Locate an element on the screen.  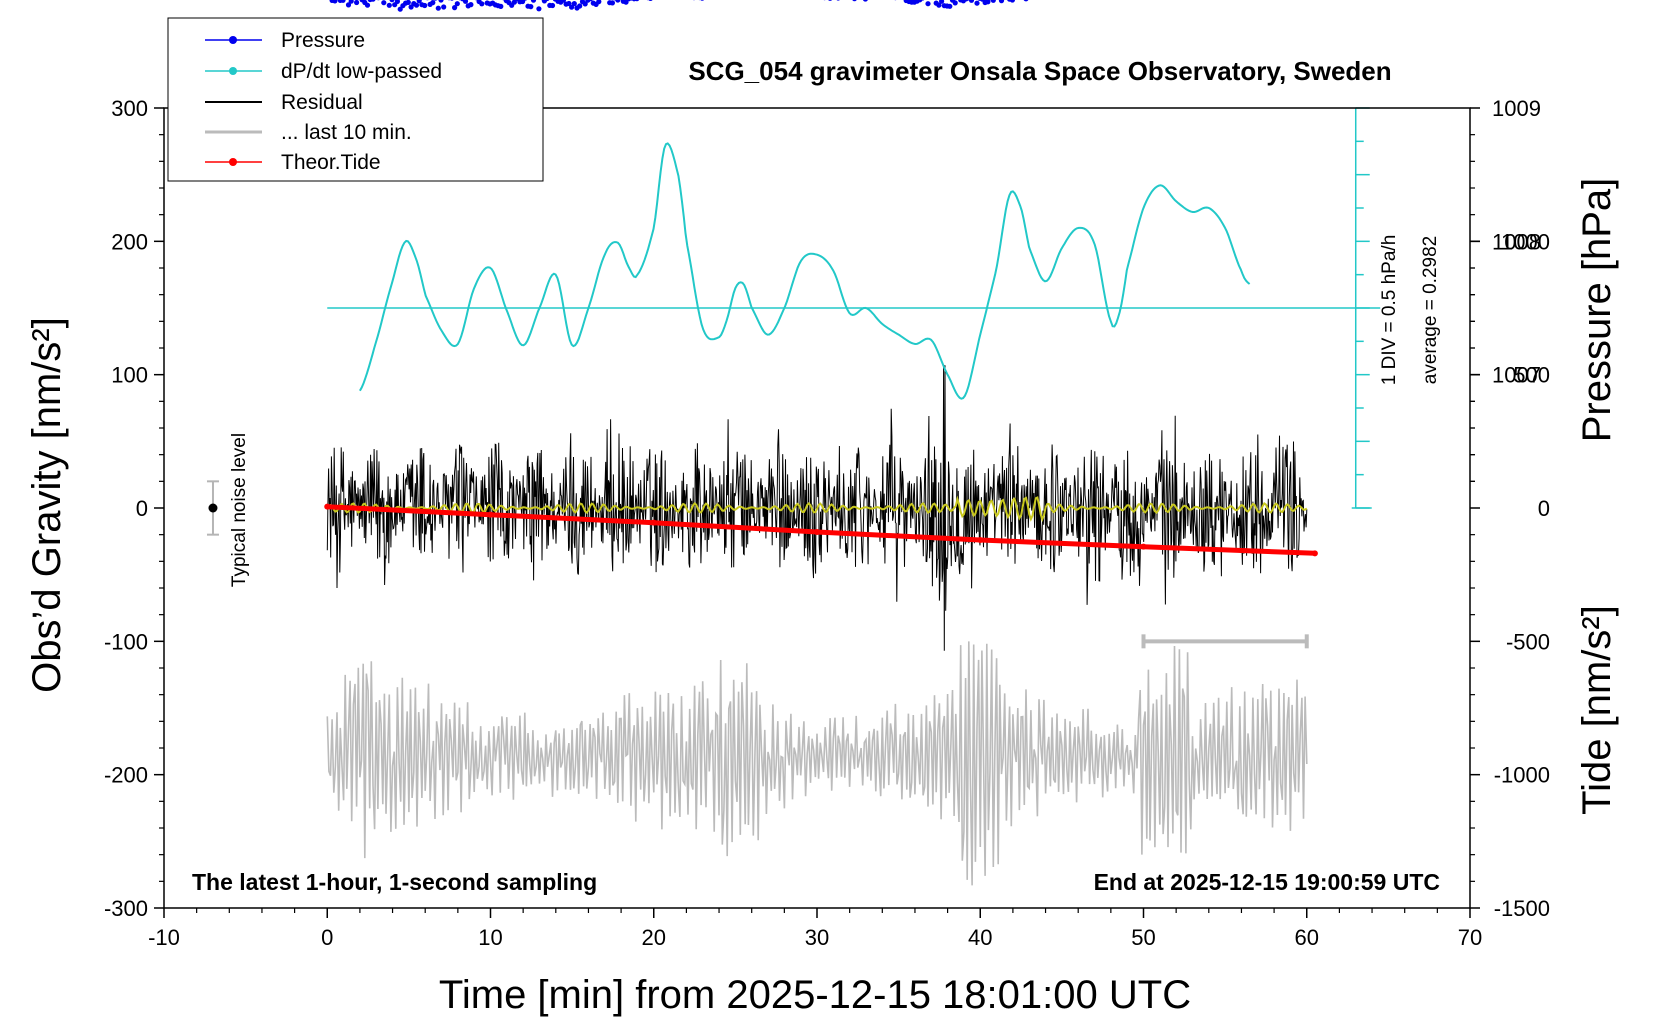
x-tick-label: 70 is located at coordinates (1470, 937).